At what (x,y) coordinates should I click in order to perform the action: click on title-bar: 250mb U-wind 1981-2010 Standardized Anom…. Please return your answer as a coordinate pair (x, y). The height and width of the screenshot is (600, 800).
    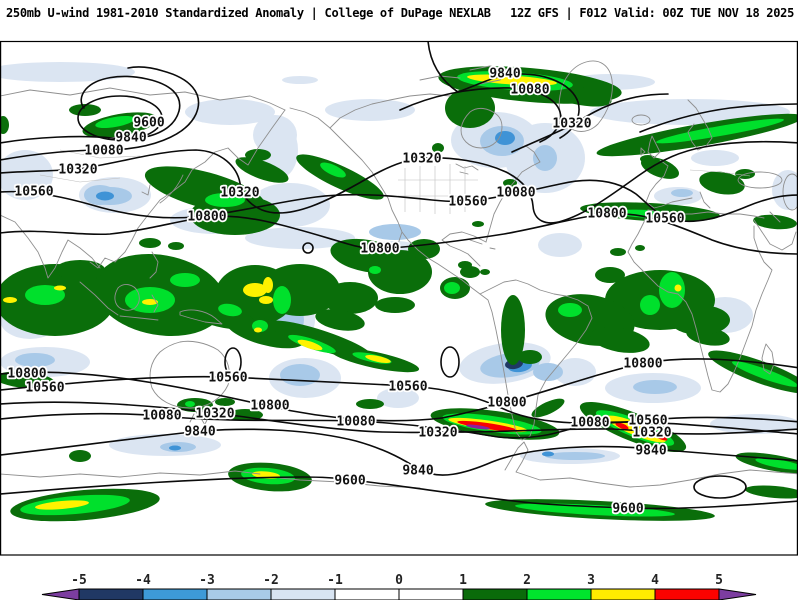
    Looking at the image, I should click on (400, 20).